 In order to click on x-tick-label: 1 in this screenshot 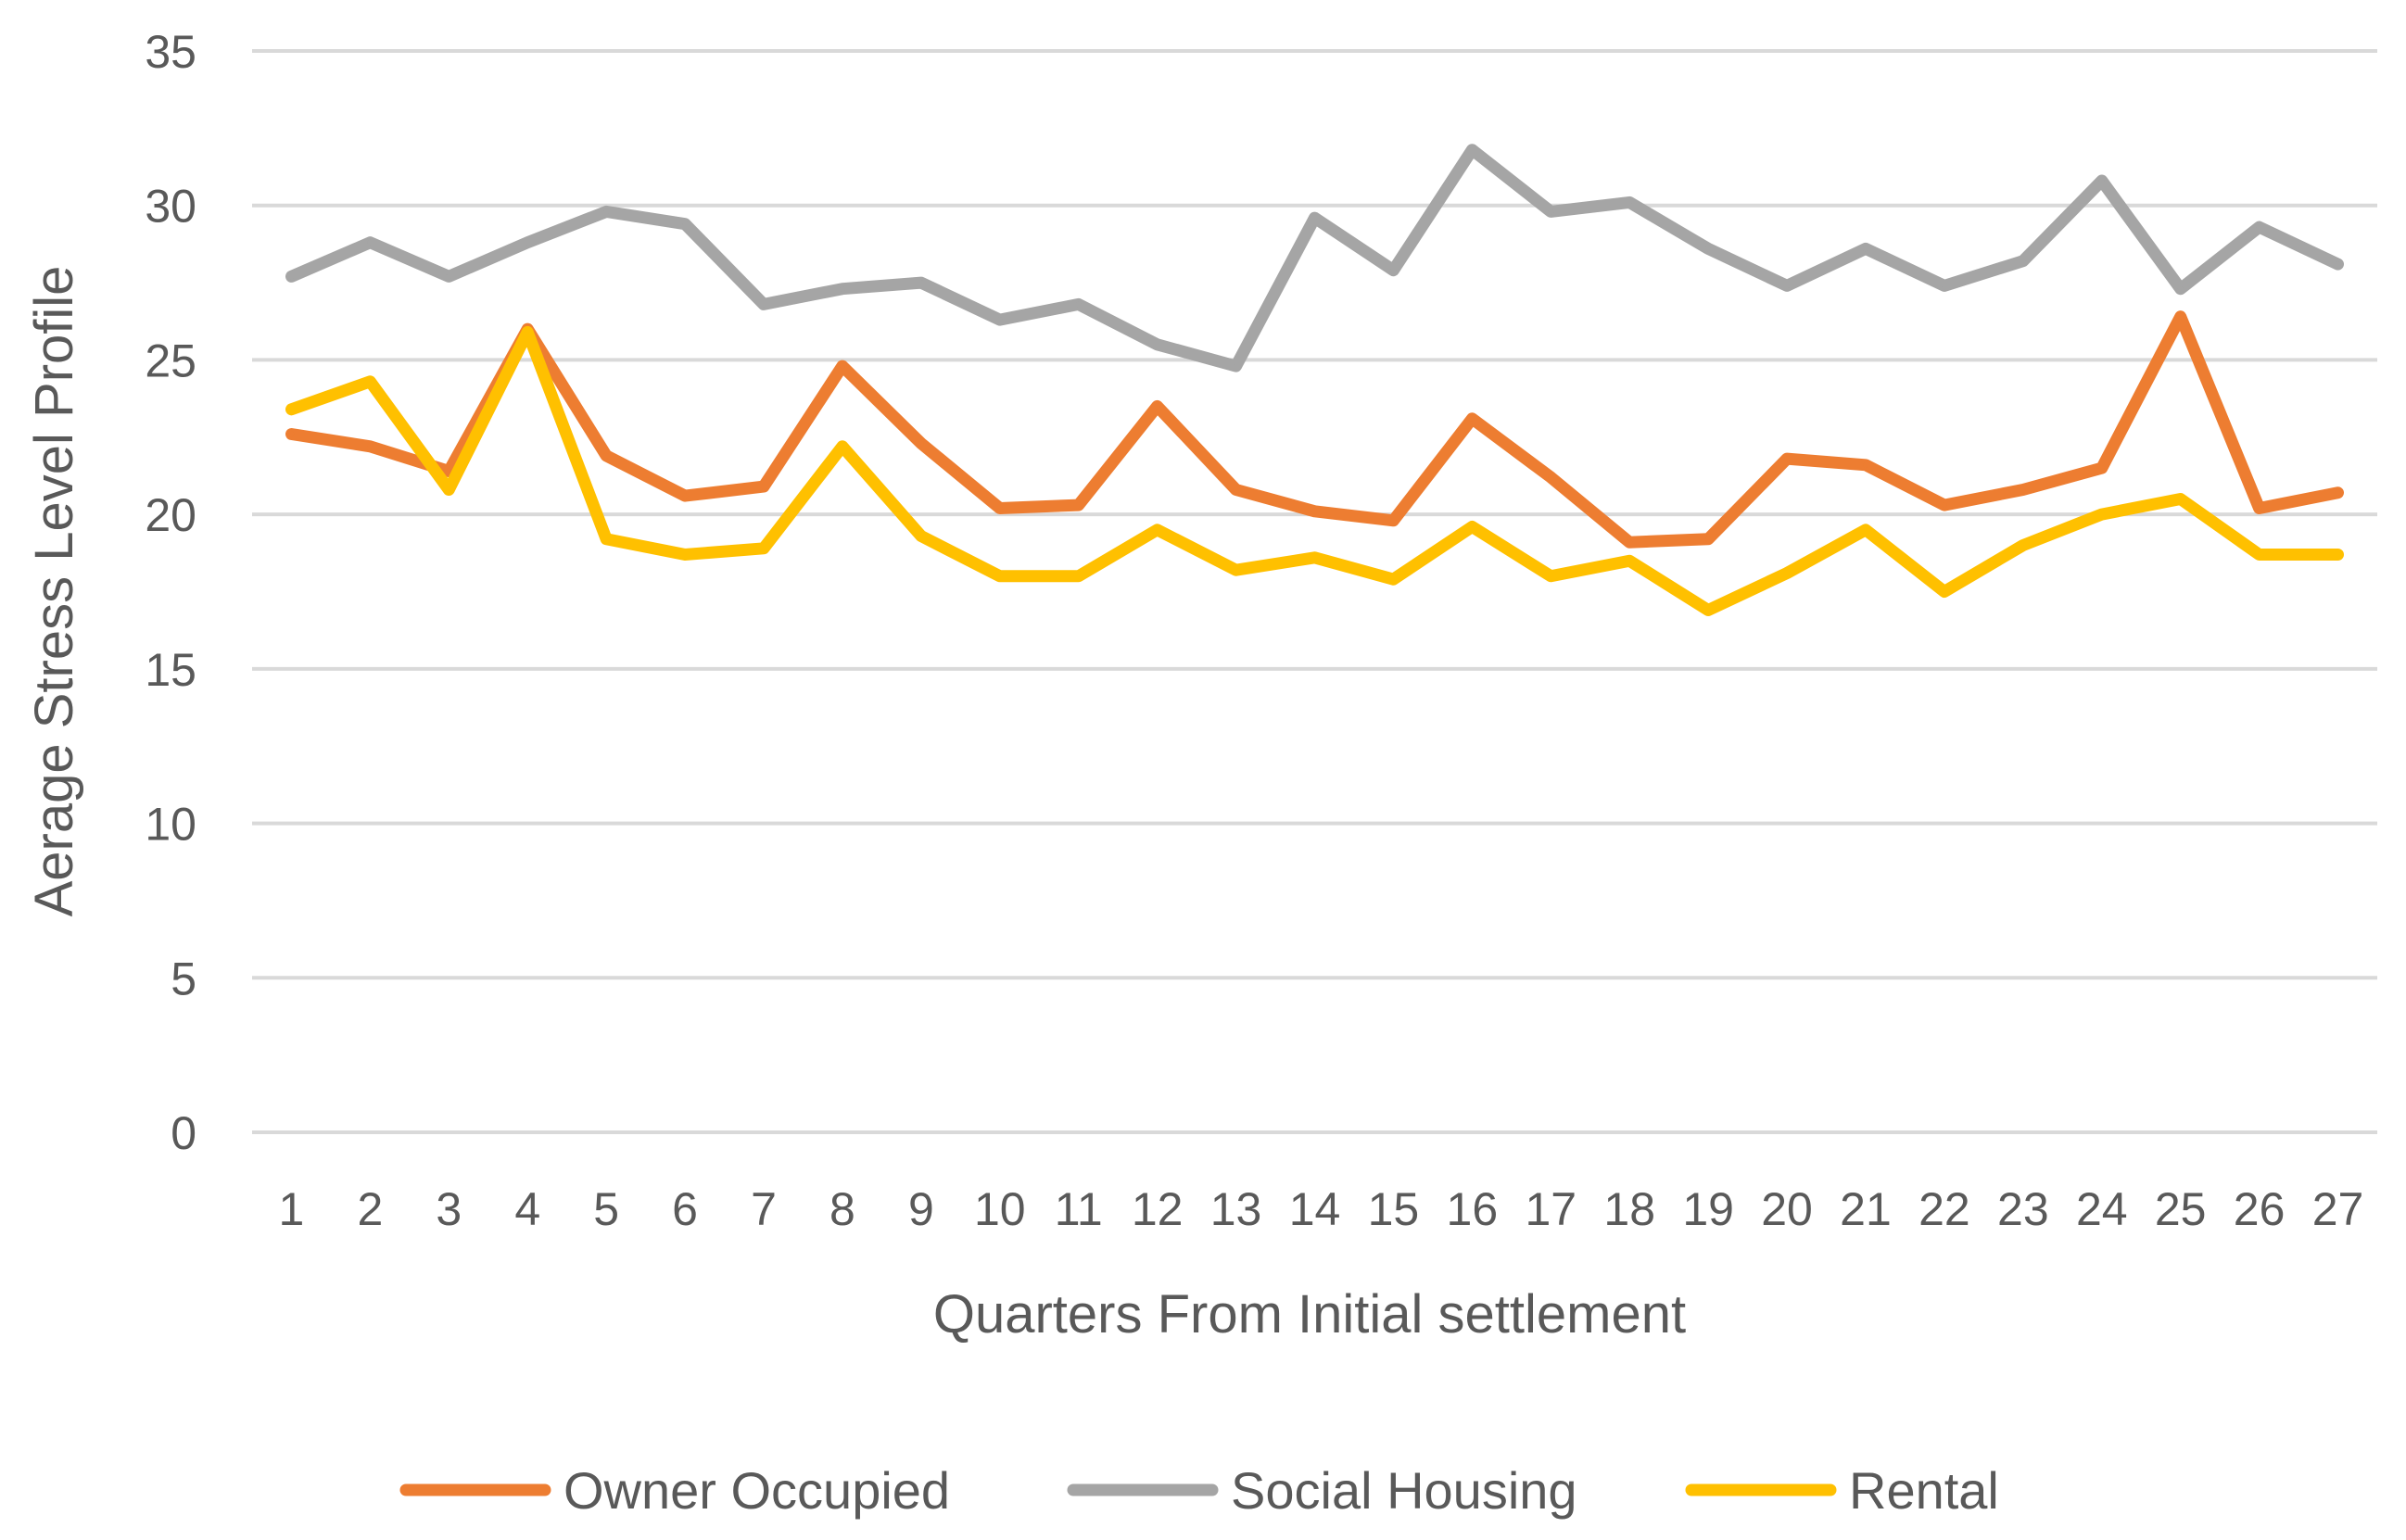, I will do `click(292, 1209)`.